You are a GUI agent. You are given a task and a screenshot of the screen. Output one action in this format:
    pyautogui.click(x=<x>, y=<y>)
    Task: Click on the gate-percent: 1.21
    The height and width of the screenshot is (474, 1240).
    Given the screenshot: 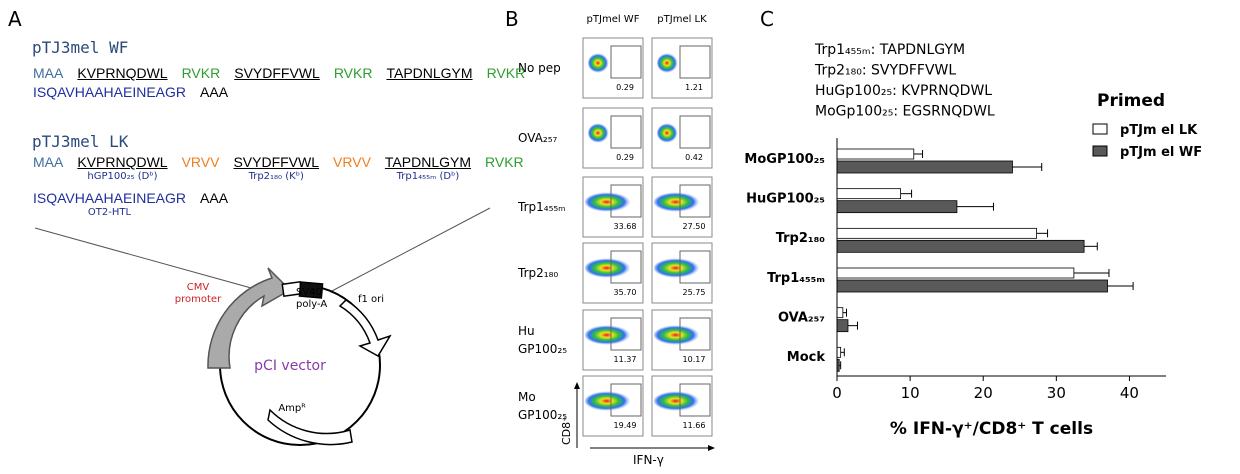 What is the action you would take?
    pyautogui.click(x=694, y=87)
    